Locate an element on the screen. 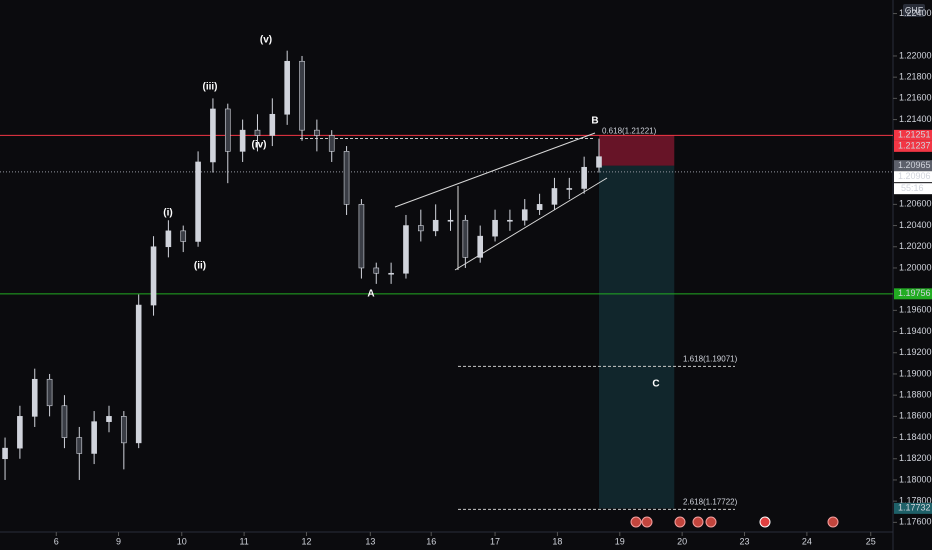 This screenshot has height=550, width=932. y-tick-label: 1.19400 is located at coordinates (915, 331).